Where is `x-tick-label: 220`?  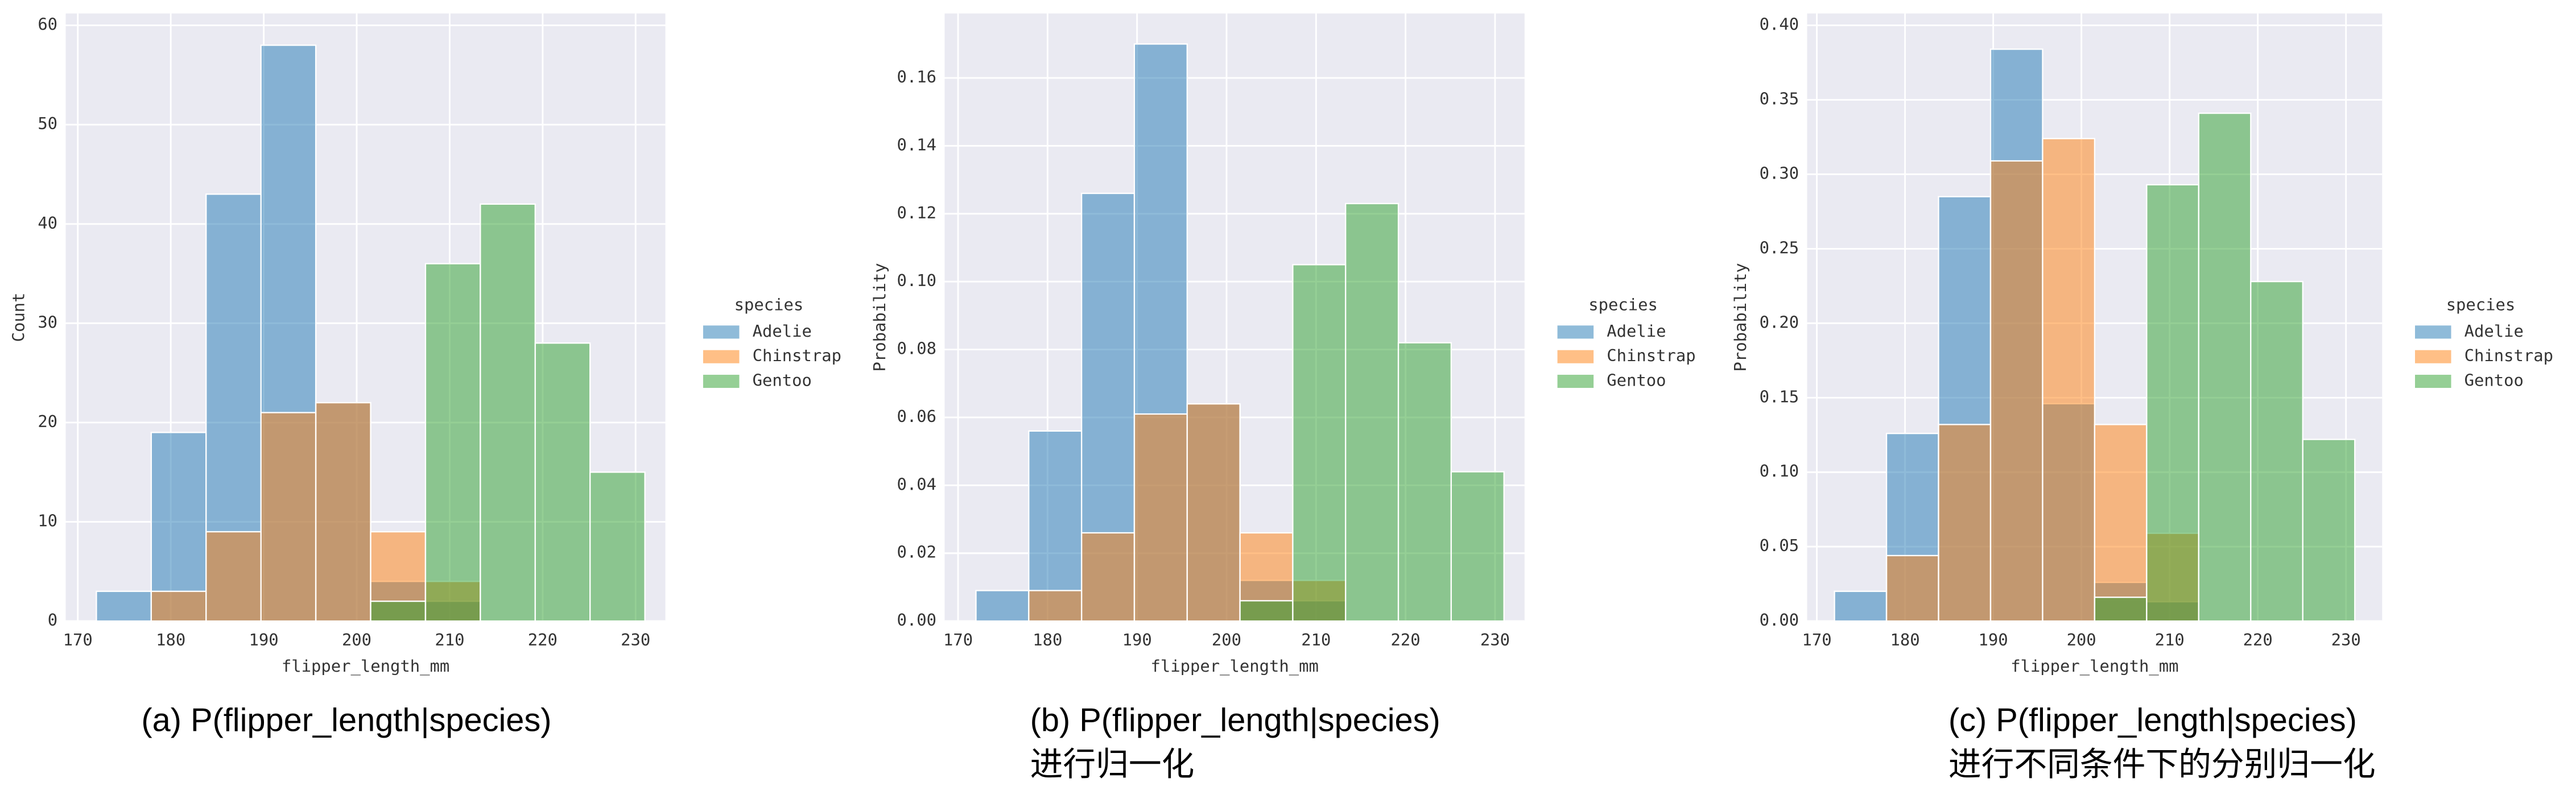
x-tick-label: 220 is located at coordinates (543, 639).